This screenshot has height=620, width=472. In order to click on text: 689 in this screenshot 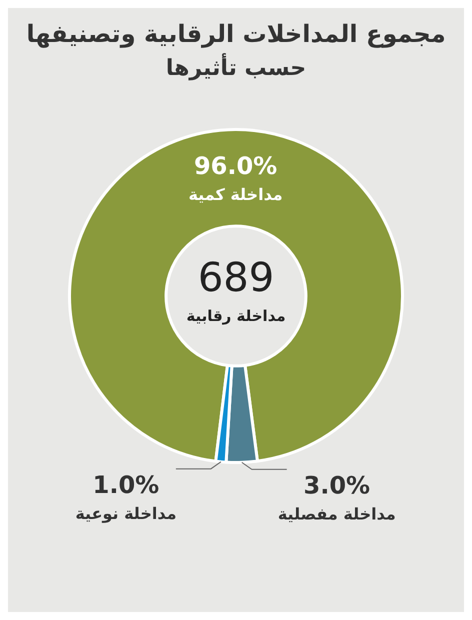, I will do `click(236, 278)`.